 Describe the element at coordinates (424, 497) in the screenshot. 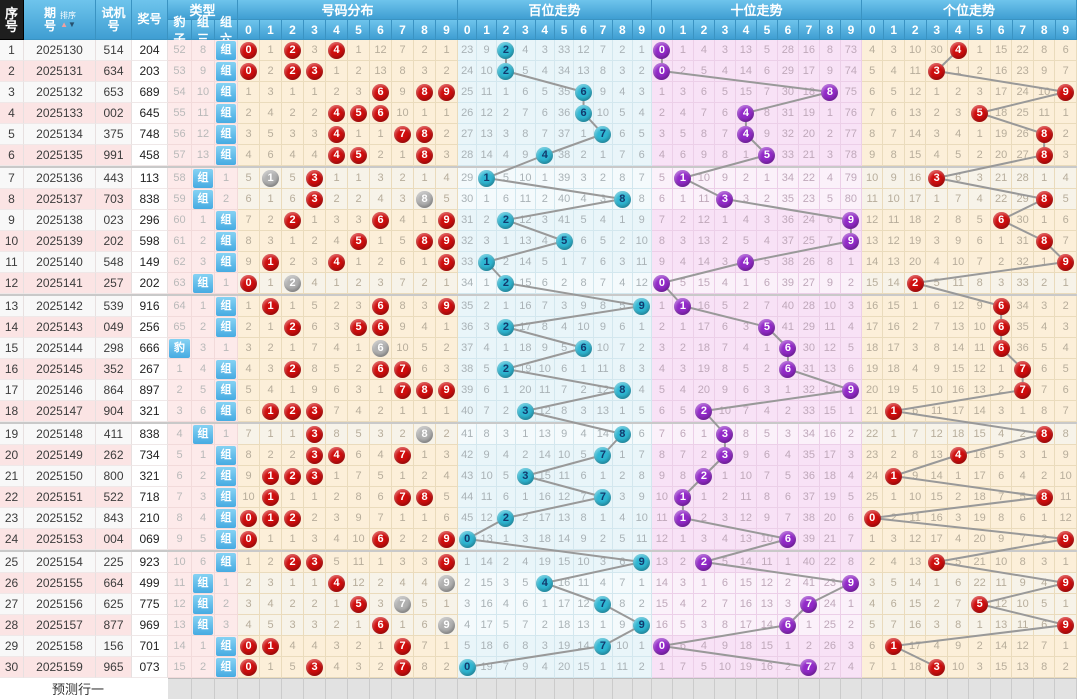

I see `distribution-ball: 8` at that location.